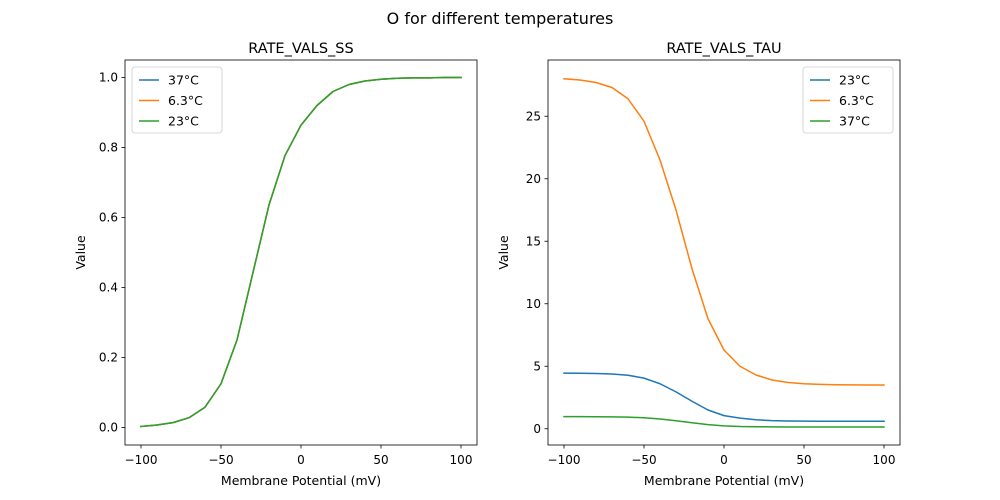 This screenshot has height=500, width=1000. Describe the element at coordinates (533, 304) in the screenshot. I see `y-tick-label: 10` at that location.